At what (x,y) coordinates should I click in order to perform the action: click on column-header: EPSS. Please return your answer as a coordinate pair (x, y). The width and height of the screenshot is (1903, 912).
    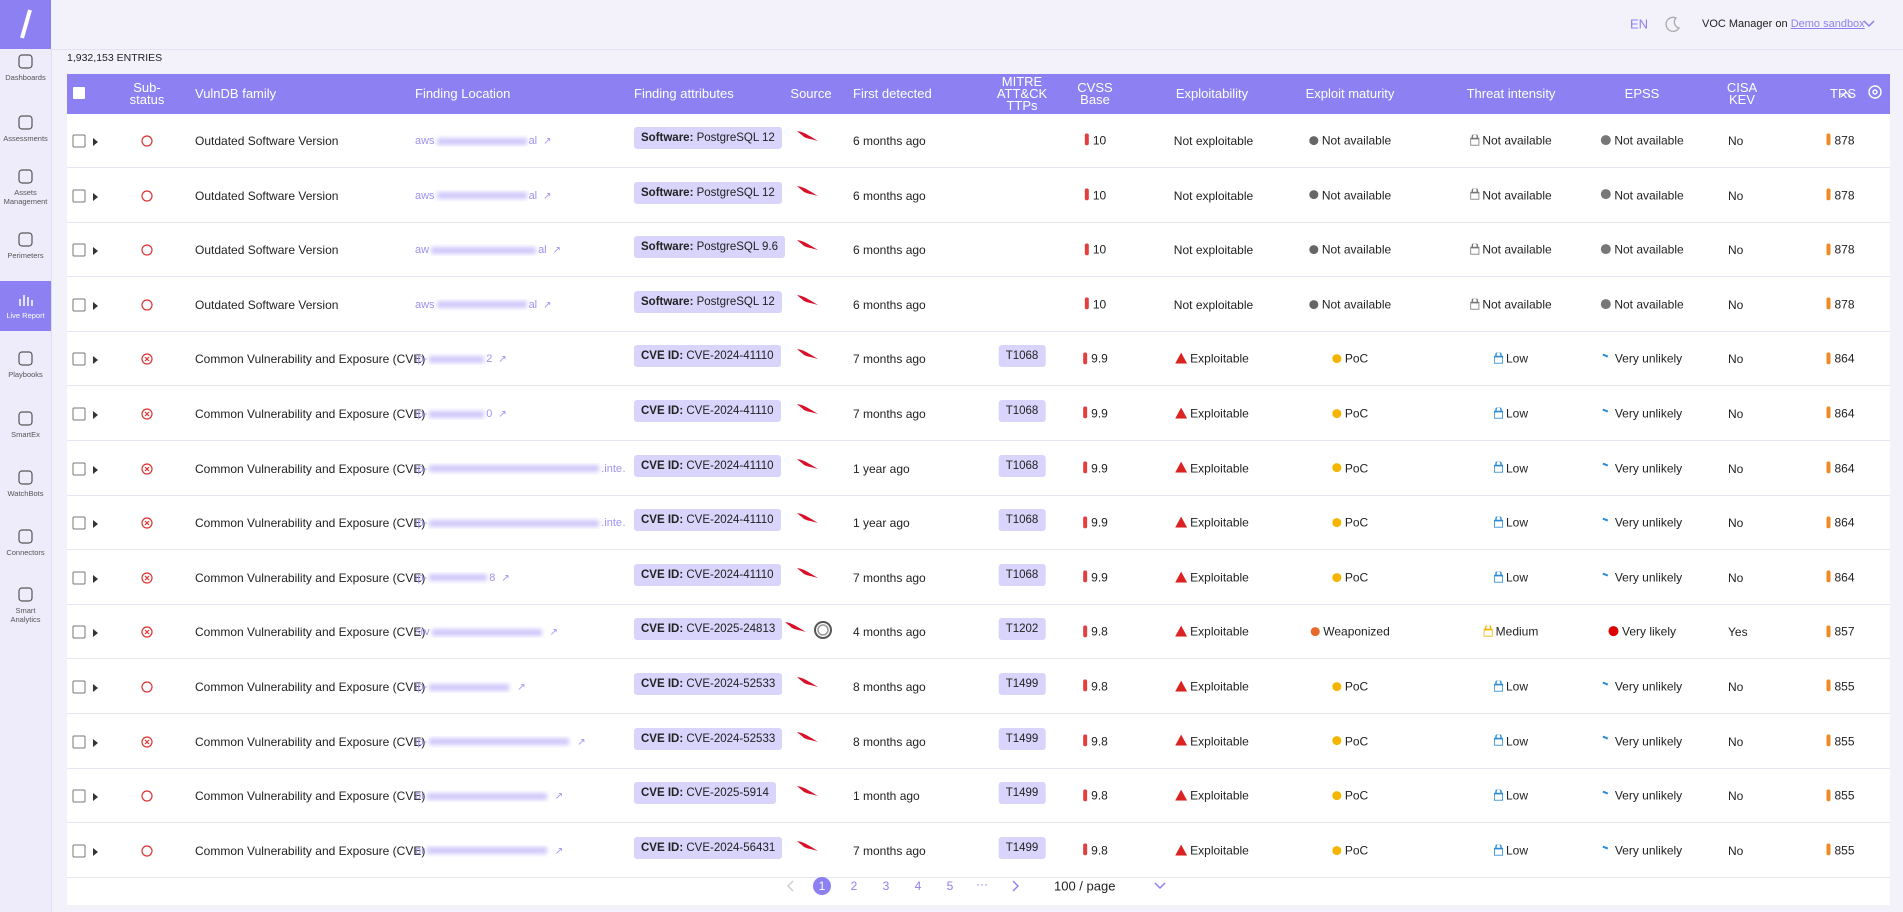
    Looking at the image, I should click on (1642, 93).